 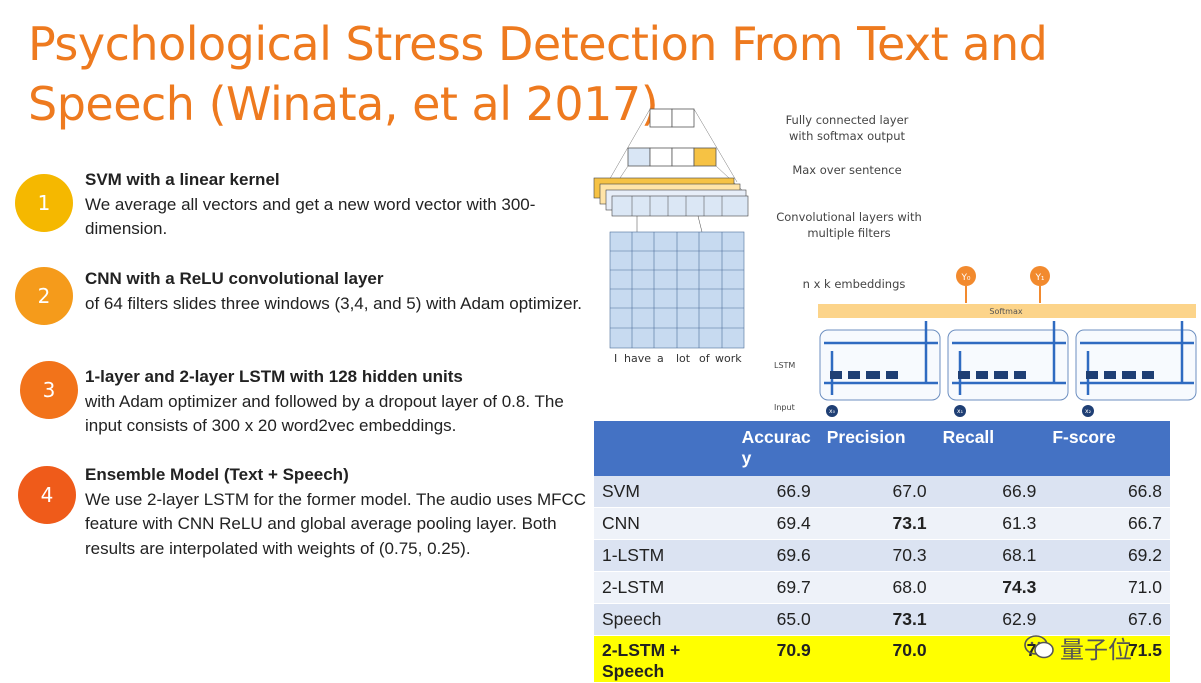 What do you see at coordinates (1039, 647) in the screenshot?
I see `wechat-icon` at bounding box center [1039, 647].